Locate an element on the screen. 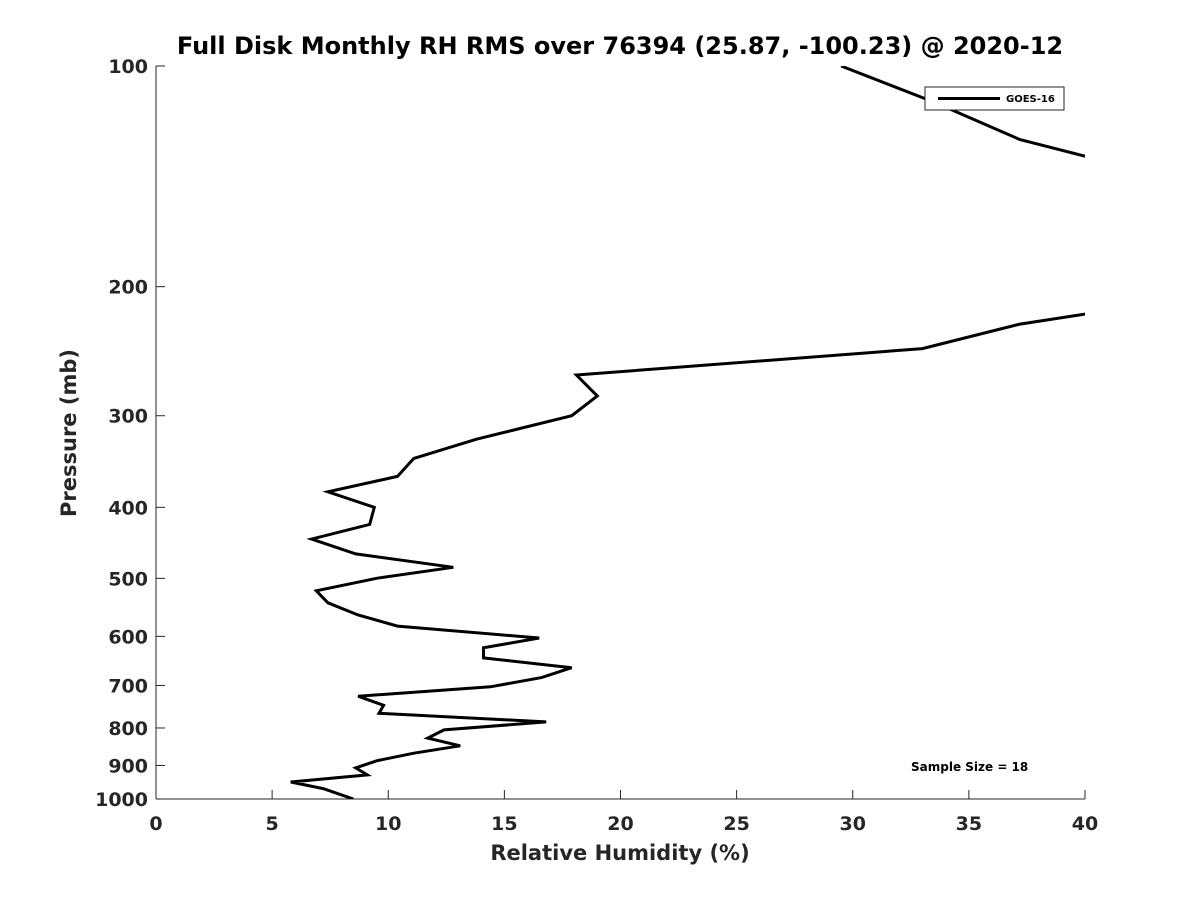 The image size is (1200, 900). y-axis-label: Pressure (mb) is located at coordinates (69, 433).